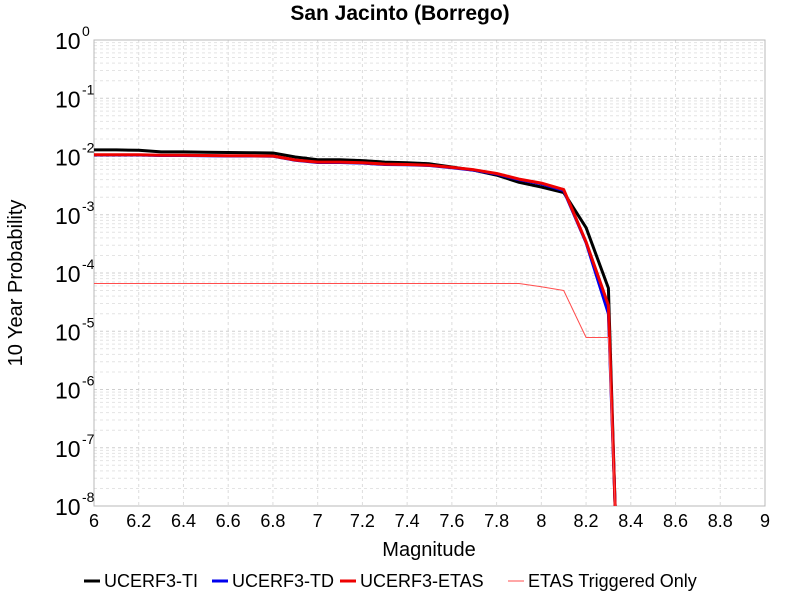 This screenshot has height=600, width=800. Describe the element at coordinates (88, 381) in the screenshot. I see `y-tick-exponent: -6` at that location.